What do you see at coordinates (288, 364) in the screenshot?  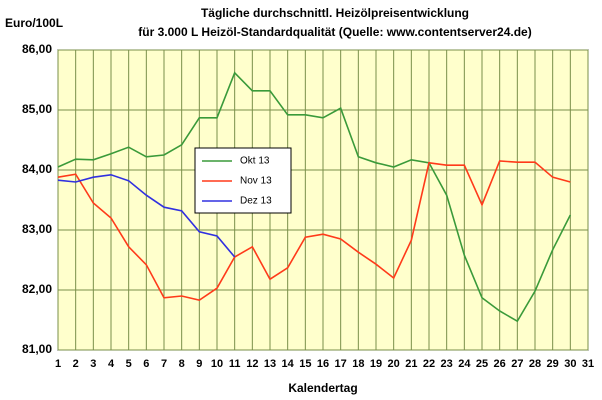 I see `x-tick-label: 14` at bounding box center [288, 364].